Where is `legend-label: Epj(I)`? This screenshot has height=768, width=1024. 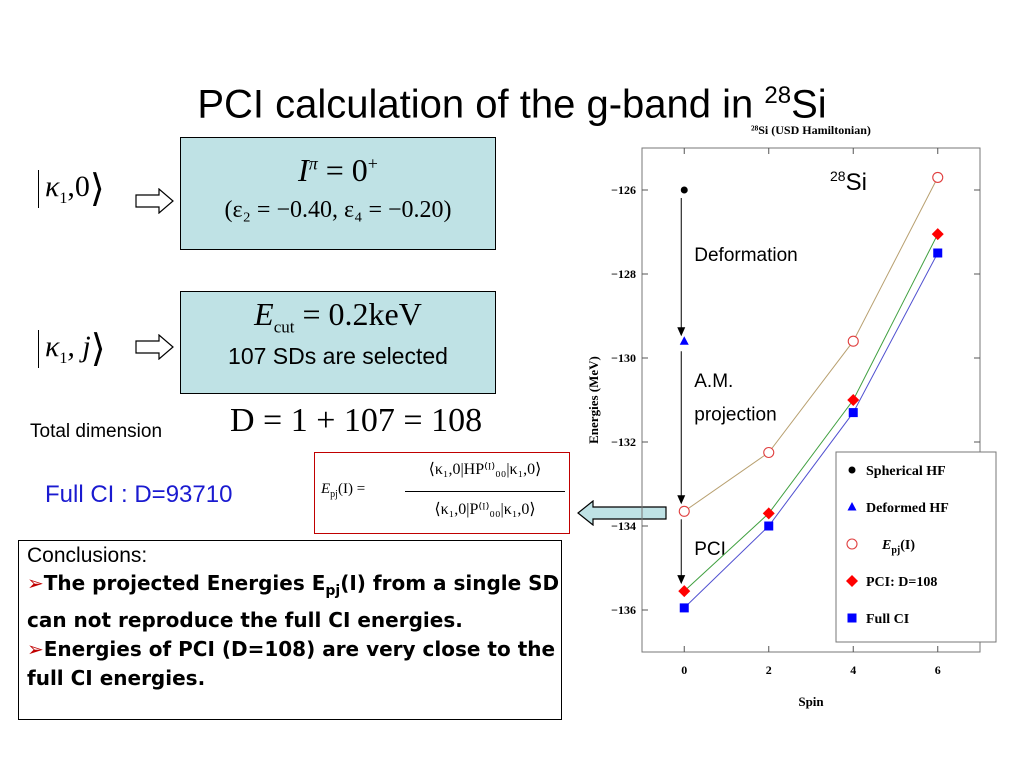 legend-label: Epj(I) is located at coordinates (898, 547).